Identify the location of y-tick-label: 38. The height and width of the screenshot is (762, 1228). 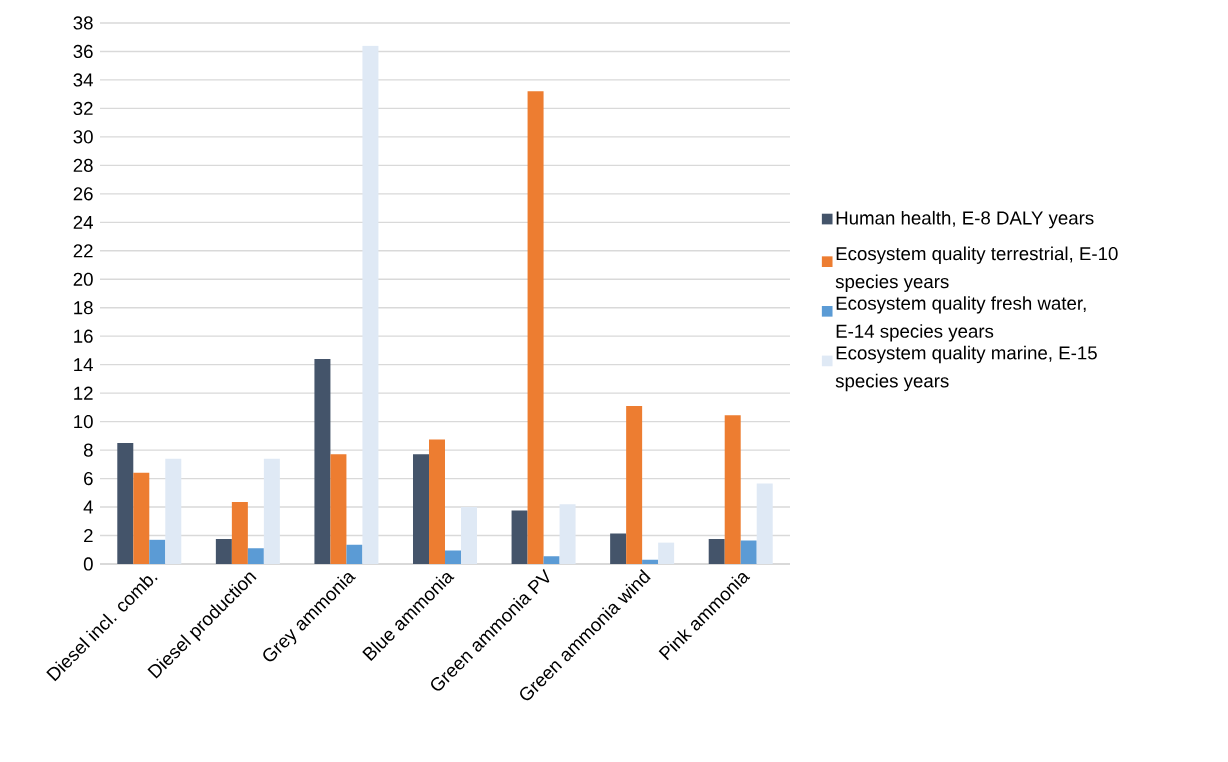
(83, 23).